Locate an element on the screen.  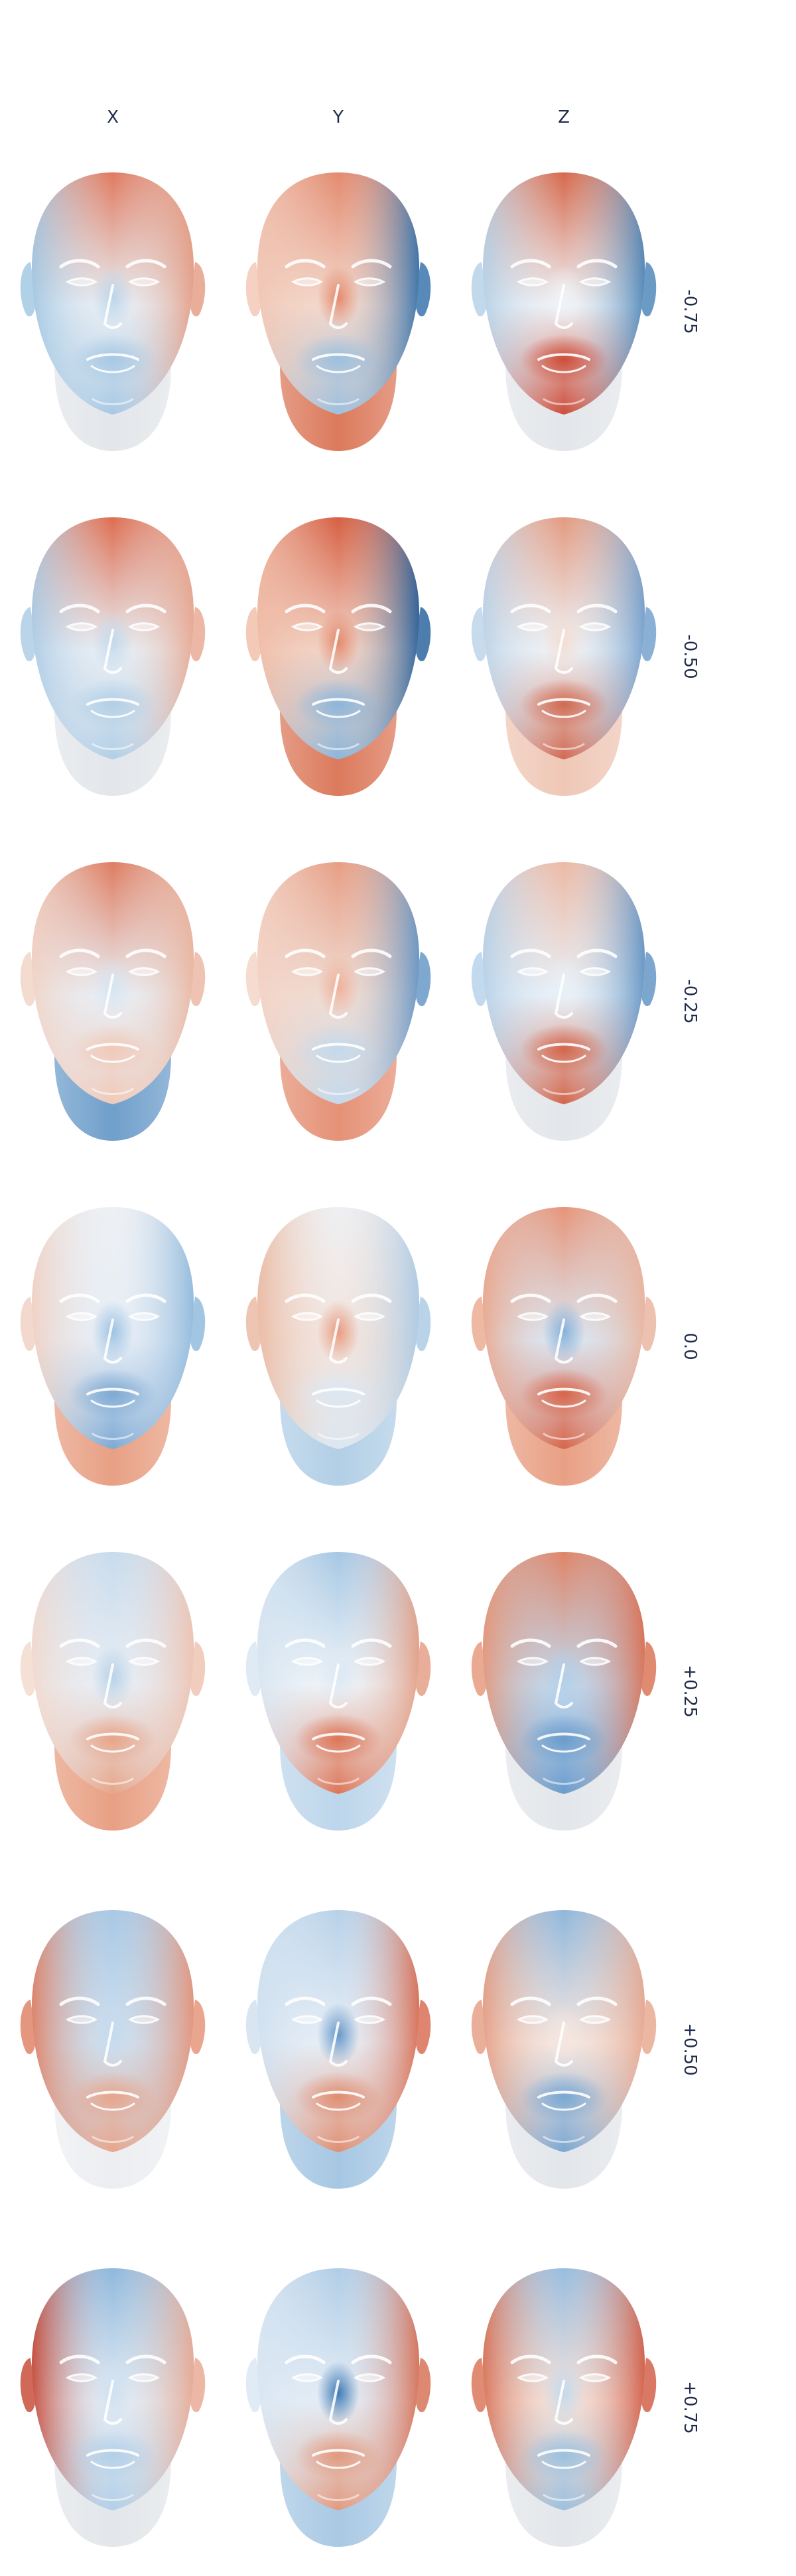
column-label-x: X is located at coordinates (113, 117).